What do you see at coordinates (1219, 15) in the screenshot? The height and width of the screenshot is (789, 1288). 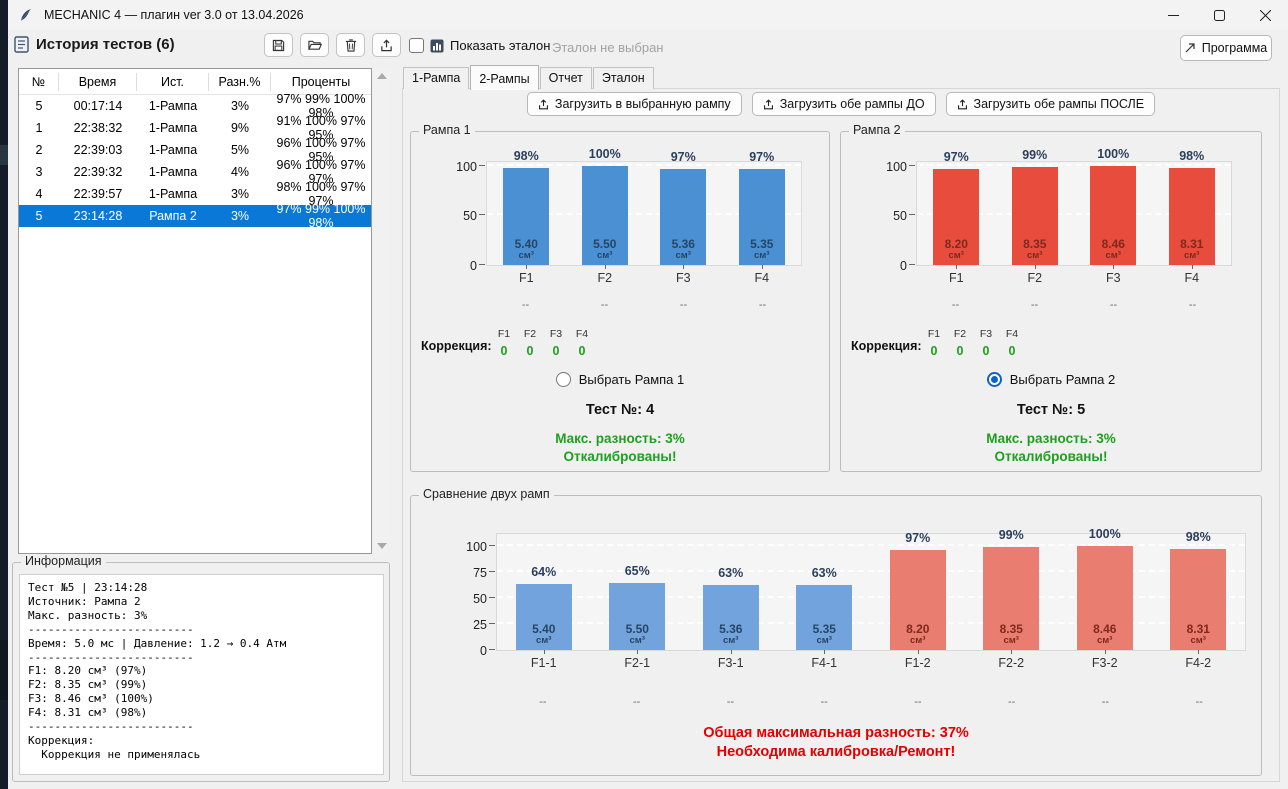 I see `maximize-button` at bounding box center [1219, 15].